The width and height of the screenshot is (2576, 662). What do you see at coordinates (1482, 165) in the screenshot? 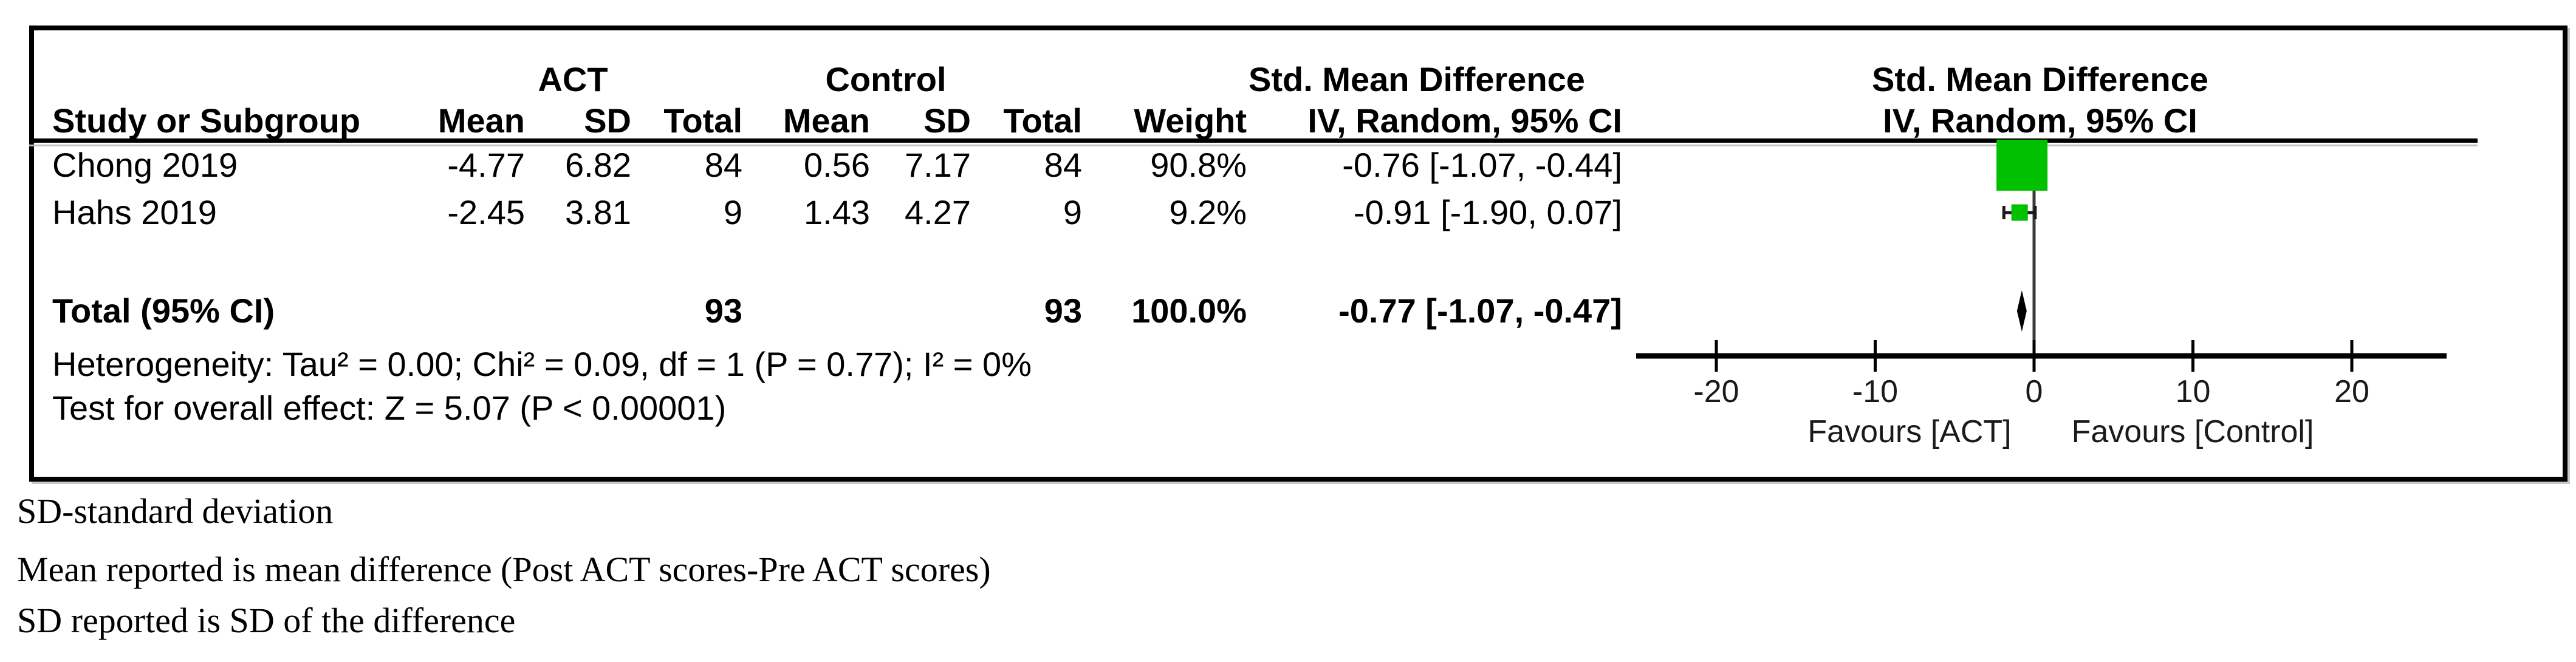
I see `table-row-ci: -0.76 [-1.07, -0.44]` at bounding box center [1482, 165].